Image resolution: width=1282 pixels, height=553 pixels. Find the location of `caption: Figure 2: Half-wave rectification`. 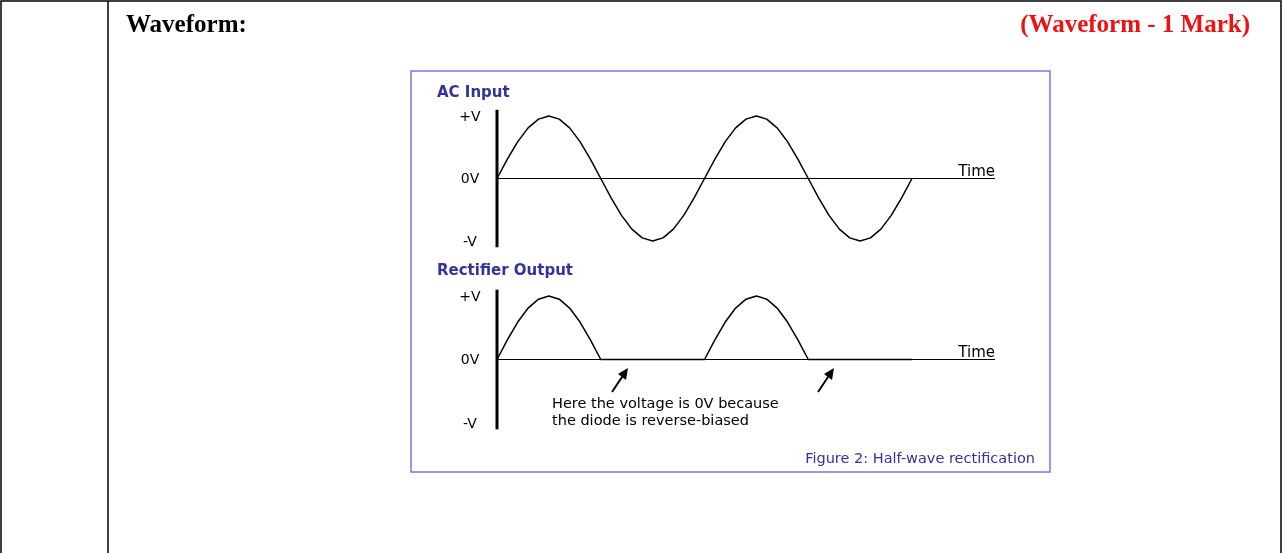

caption: Figure 2: Half-wave rectification is located at coordinates (920, 458).